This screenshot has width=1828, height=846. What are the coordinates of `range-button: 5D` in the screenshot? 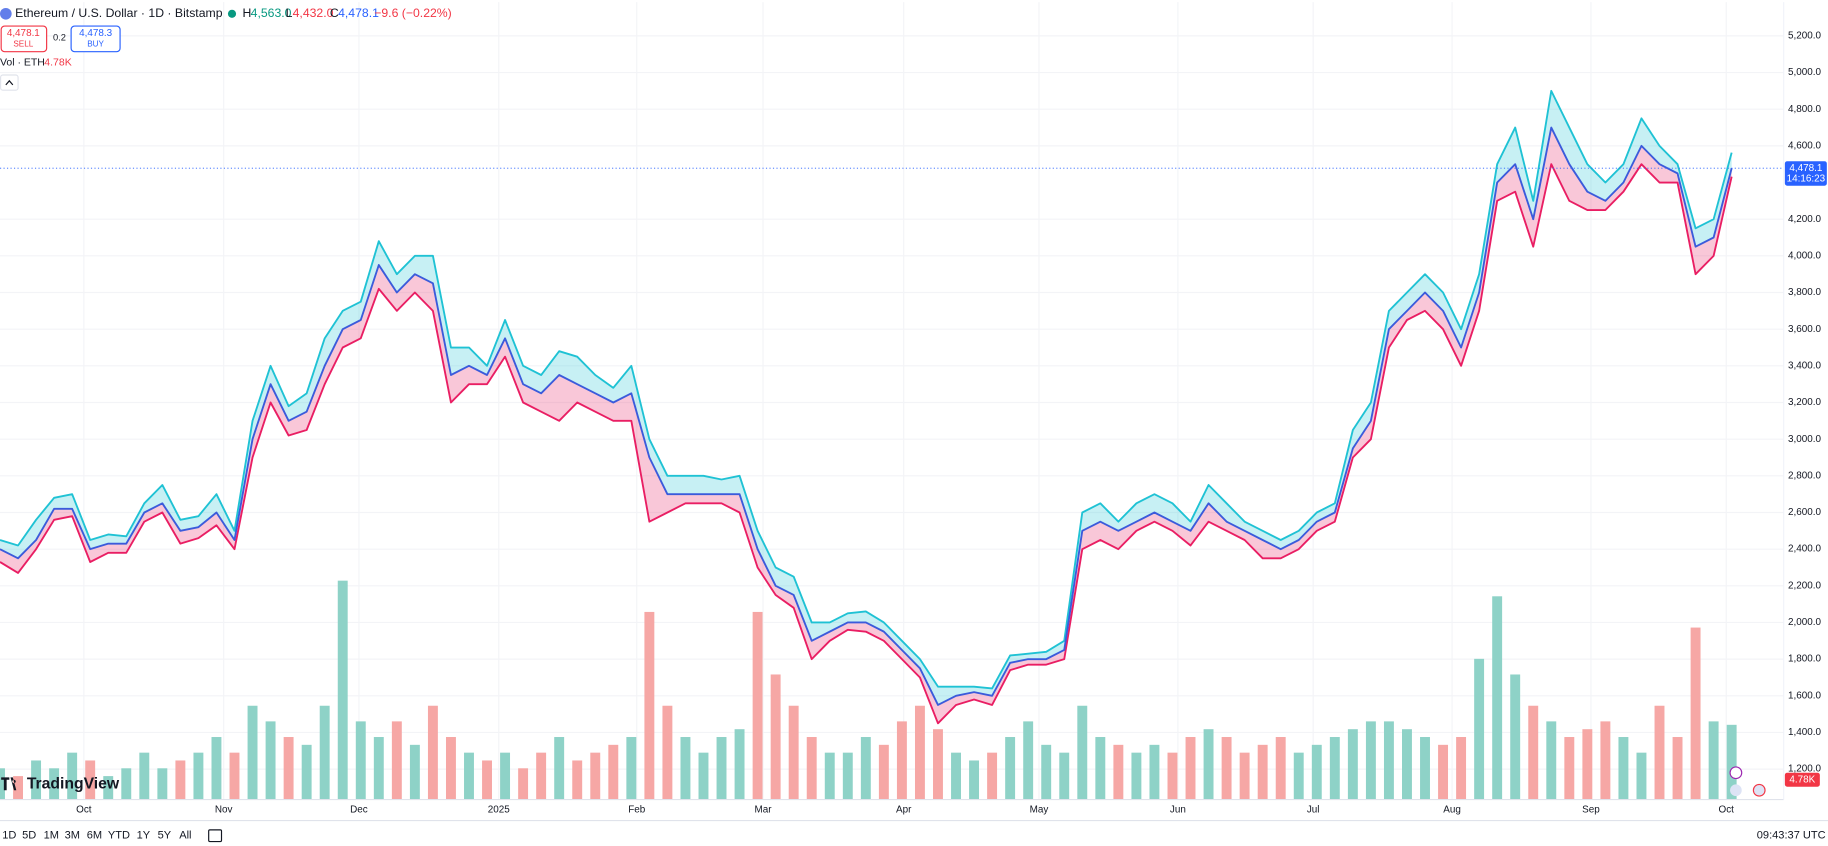 It's located at (29, 836).